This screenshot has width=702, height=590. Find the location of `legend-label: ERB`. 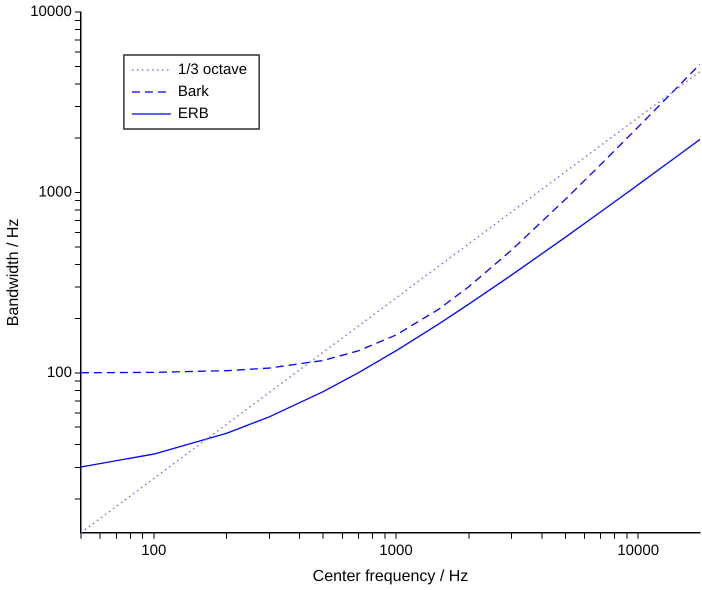

legend-label: ERB is located at coordinates (193, 113).